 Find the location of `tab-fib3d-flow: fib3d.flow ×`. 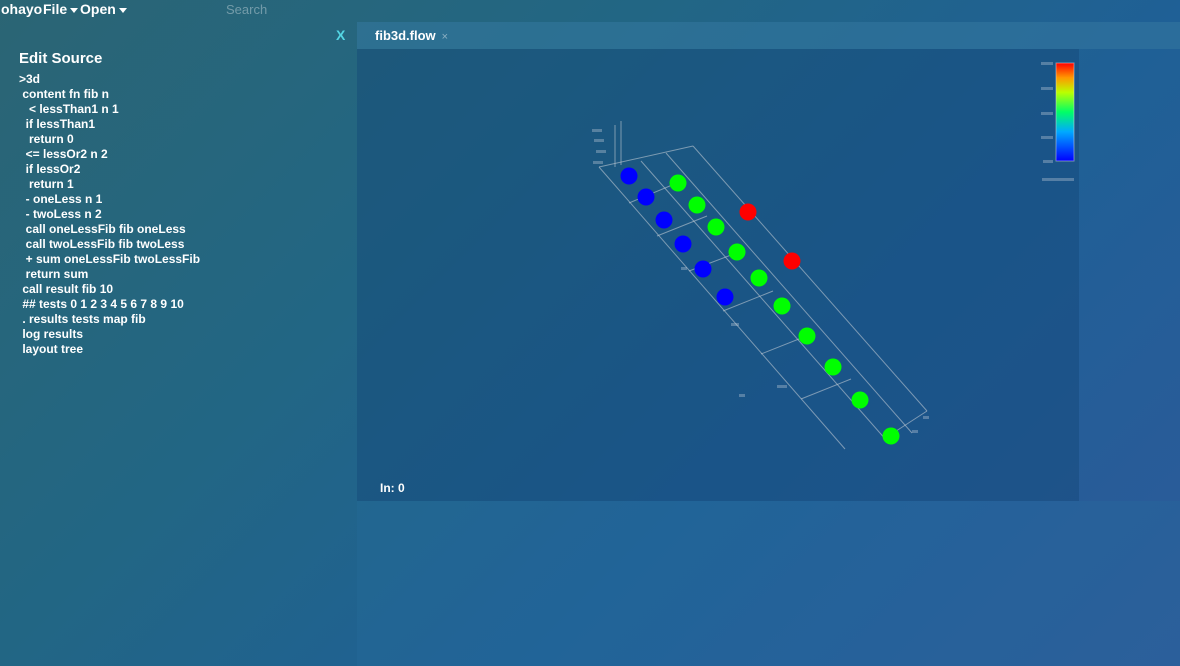

tab-fib3d-flow: fib3d.flow × is located at coordinates (411, 35).